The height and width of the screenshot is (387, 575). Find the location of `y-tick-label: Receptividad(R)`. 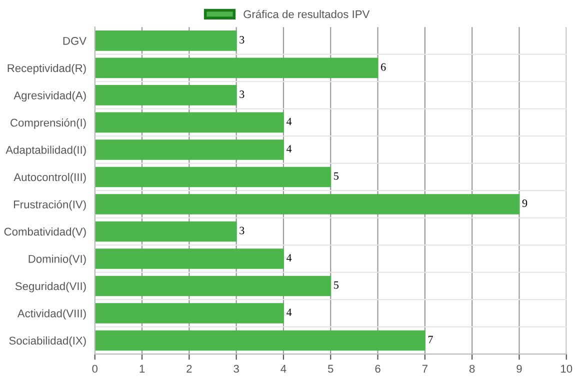

y-tick-label: Receptividad(R) is located at coordinates (47, 69).